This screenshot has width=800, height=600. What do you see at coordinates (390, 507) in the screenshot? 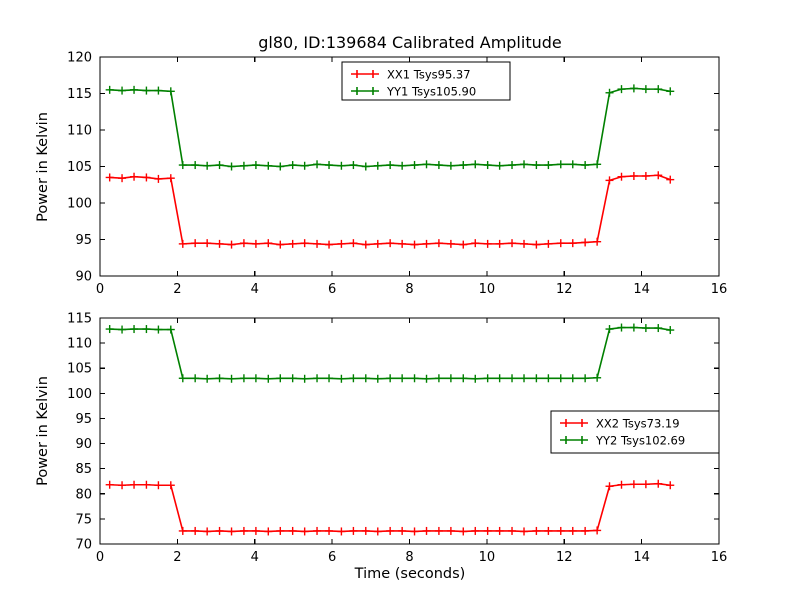
I see `data-markers-xx2` at bounding box center [390, 507].